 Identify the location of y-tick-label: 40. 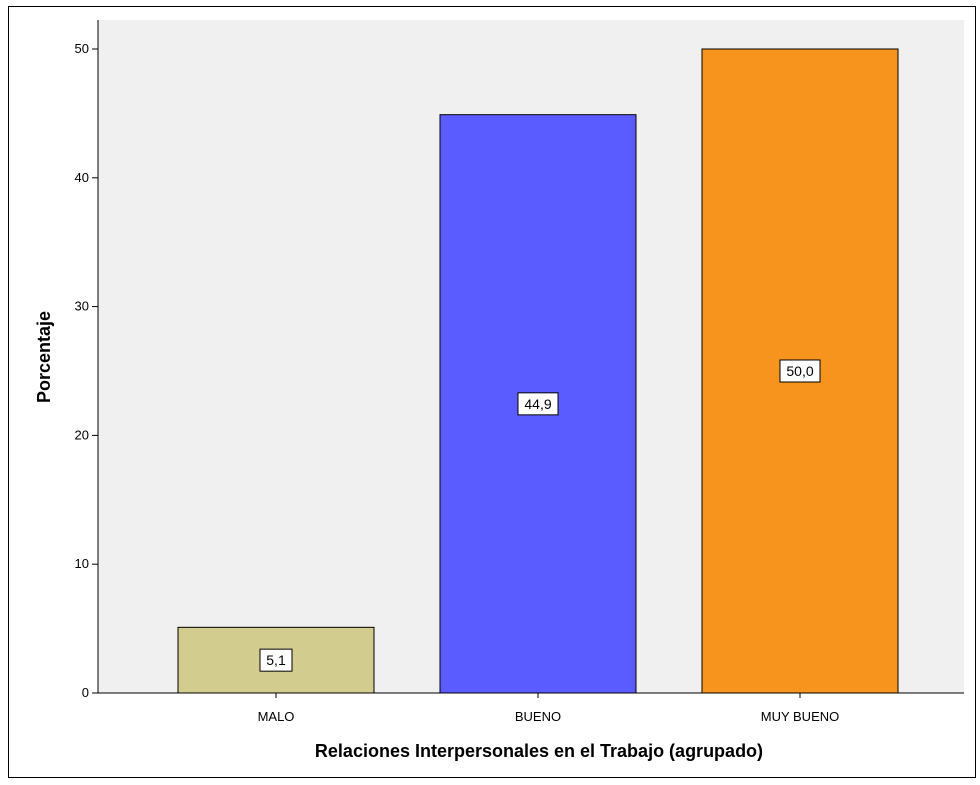
(82, 177).